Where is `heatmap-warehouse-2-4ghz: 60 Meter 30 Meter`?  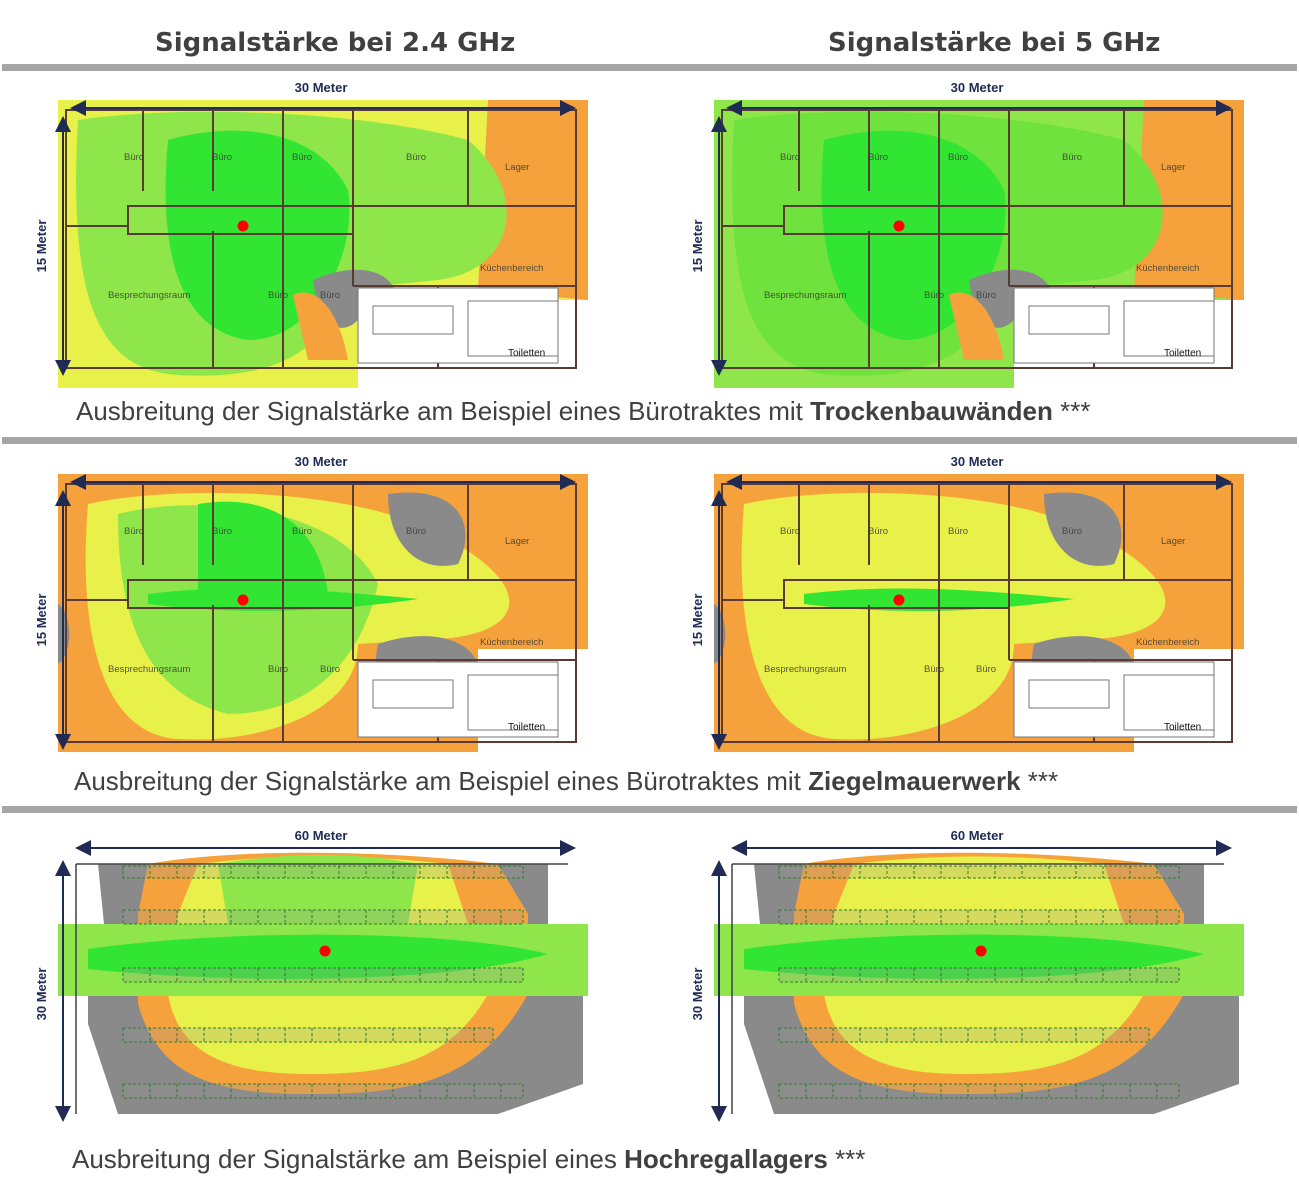
heatmap-warehouse-2-4ghz: 60 Meter 30 Meter is located at coordinates (310, 974).